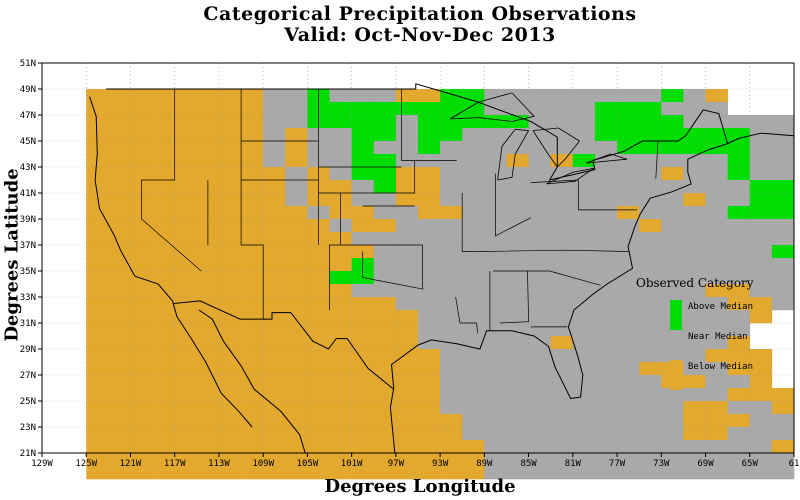 Image resolution: width=800 pixels, height=500 pixels. I want to click on x-tick-label: 113W, so click(219, 464).